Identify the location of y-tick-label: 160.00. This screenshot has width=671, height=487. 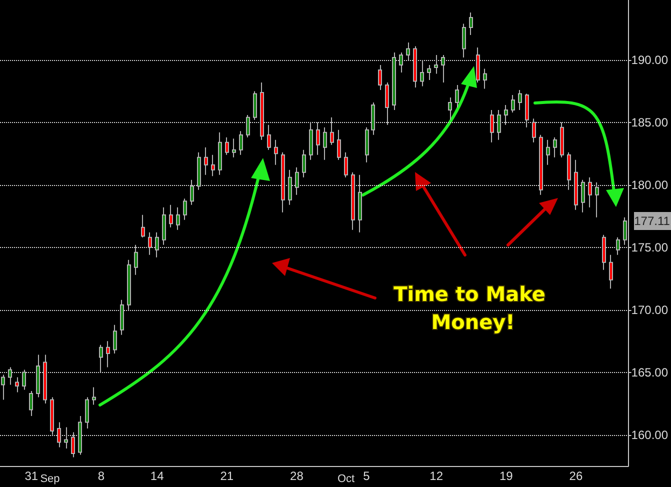
(649, 435).